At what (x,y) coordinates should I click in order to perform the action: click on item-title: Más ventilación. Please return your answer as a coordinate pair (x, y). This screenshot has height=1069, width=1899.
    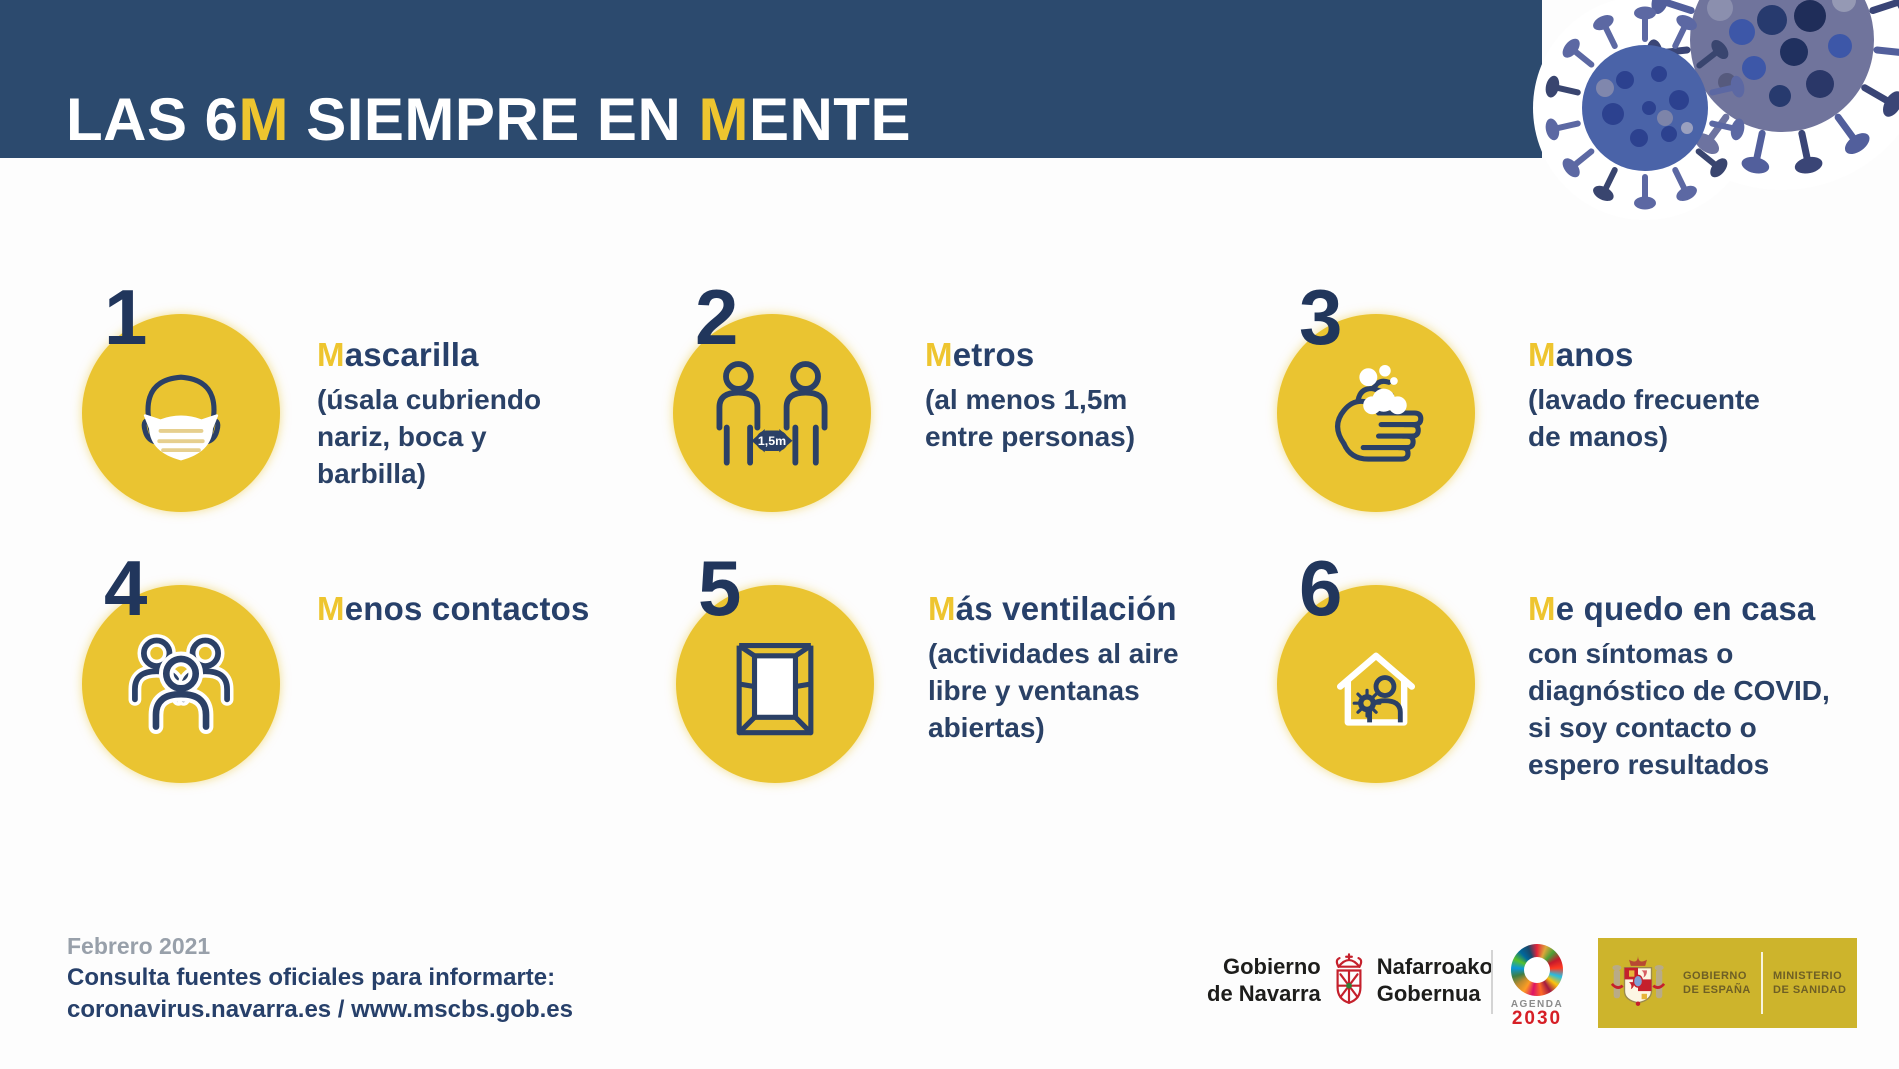
    Looking at the image, I should click on (1052, 608).